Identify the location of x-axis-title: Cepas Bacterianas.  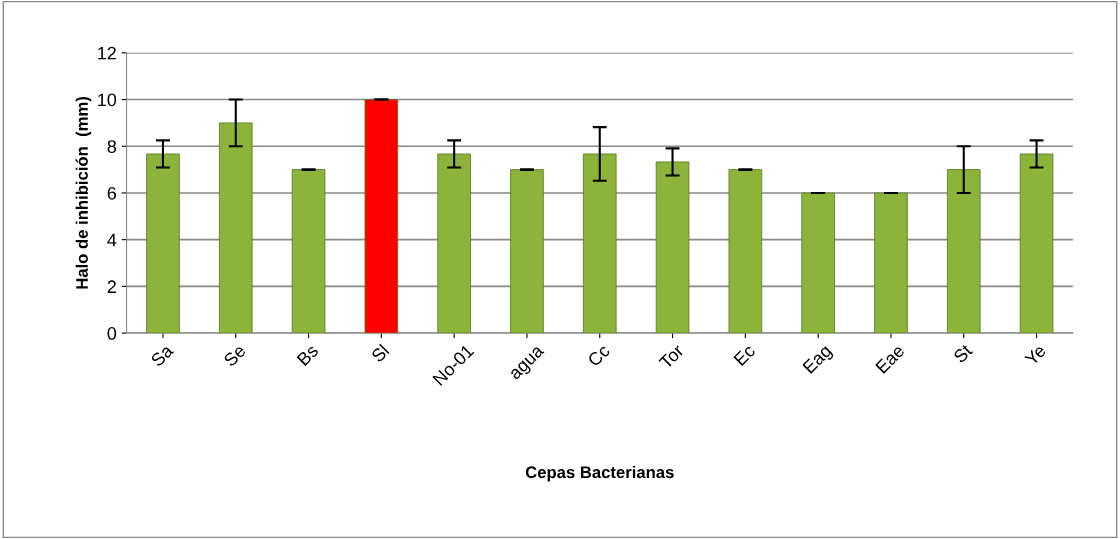
(599, 473).